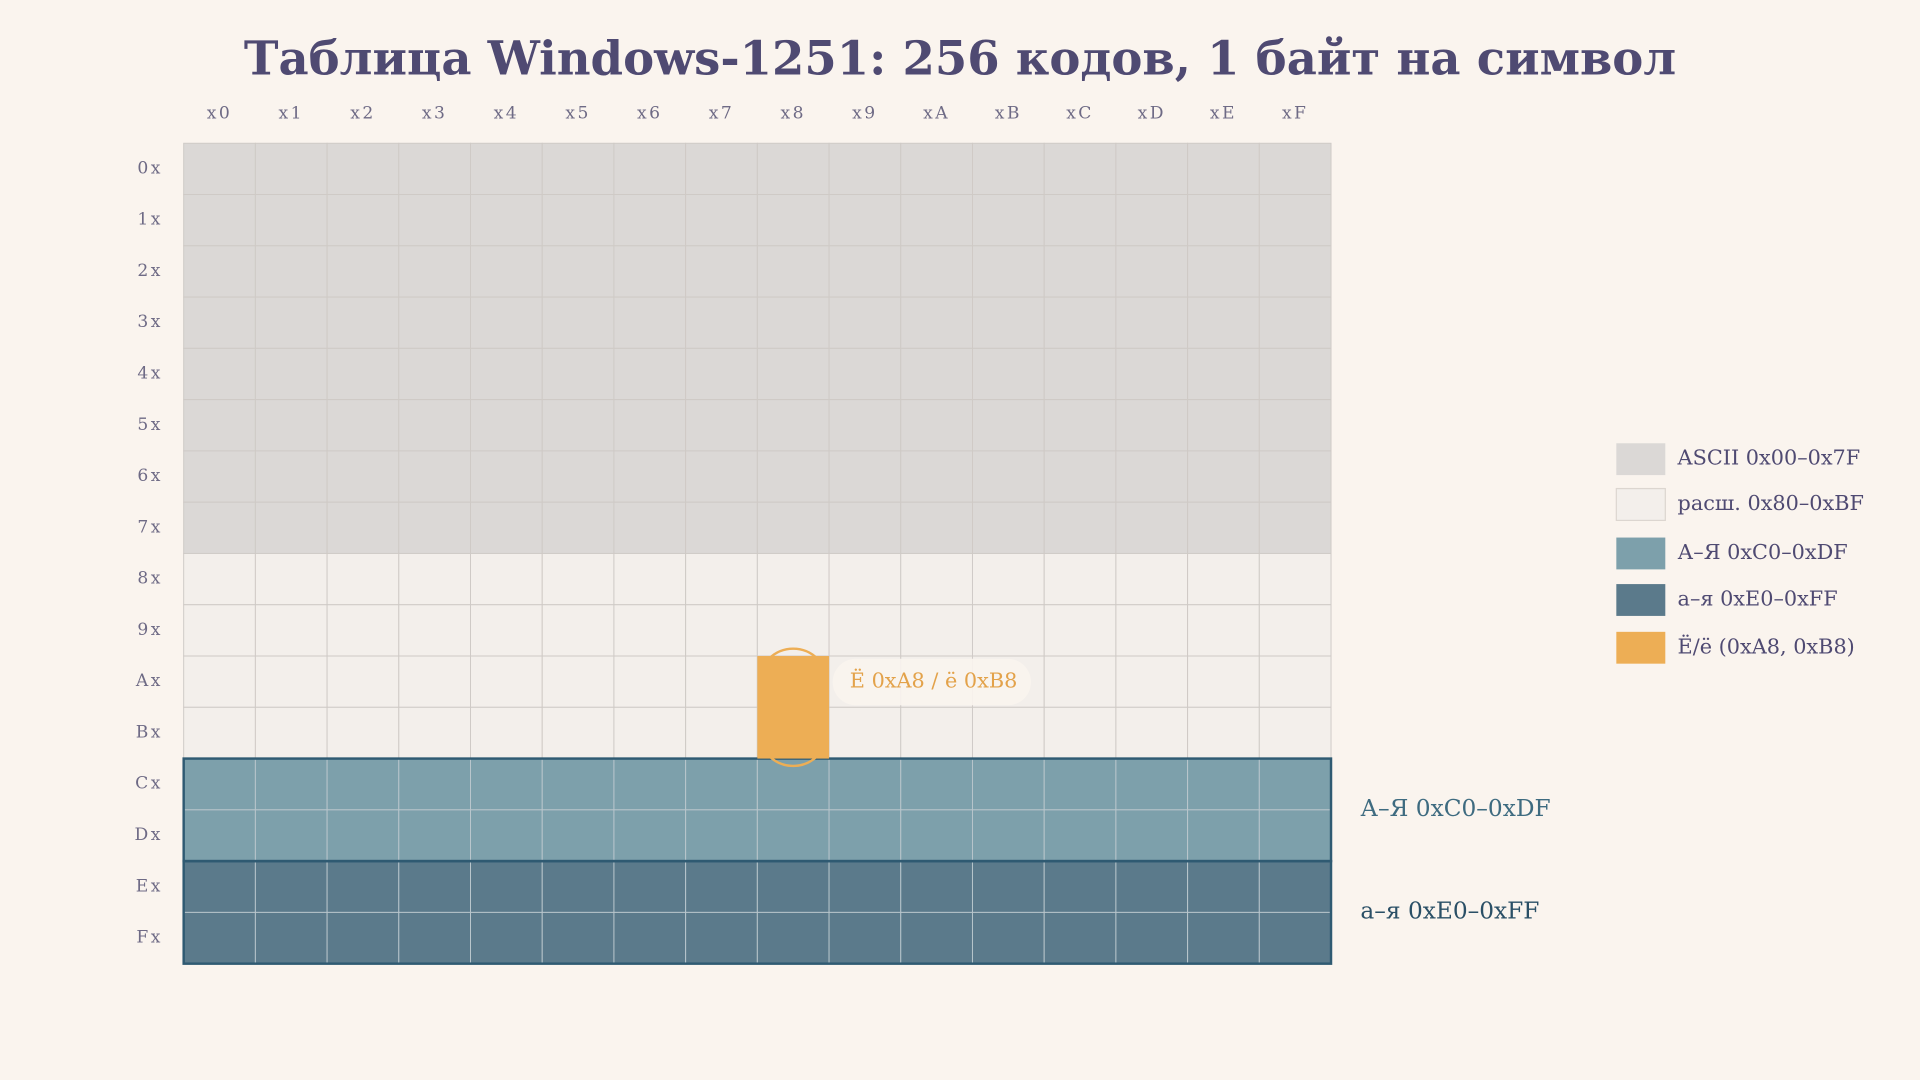 The height and width of the screenshot is (1080, 1920). What do you see at coordinates (1223, 113) in the screenshot?
I see `column-label: xE` at bounding box center [1223, 113].